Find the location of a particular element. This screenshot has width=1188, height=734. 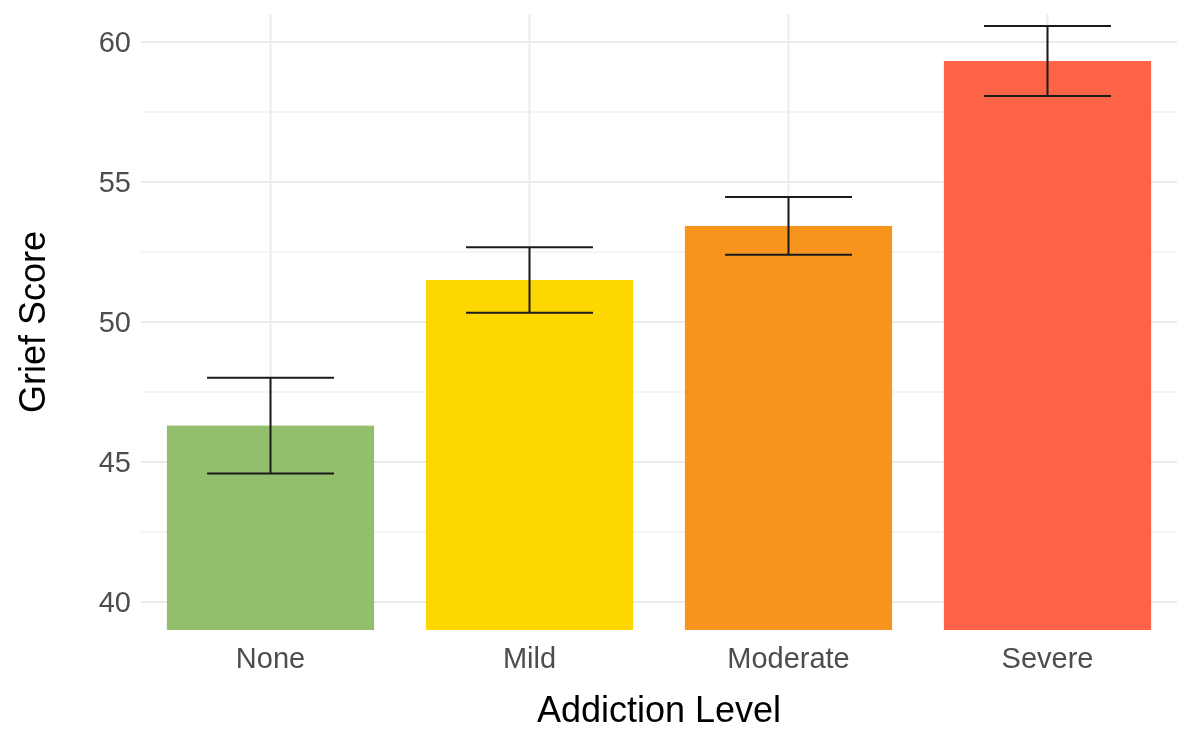

y-tick-label: 60 is located at coordinates (114, 42).